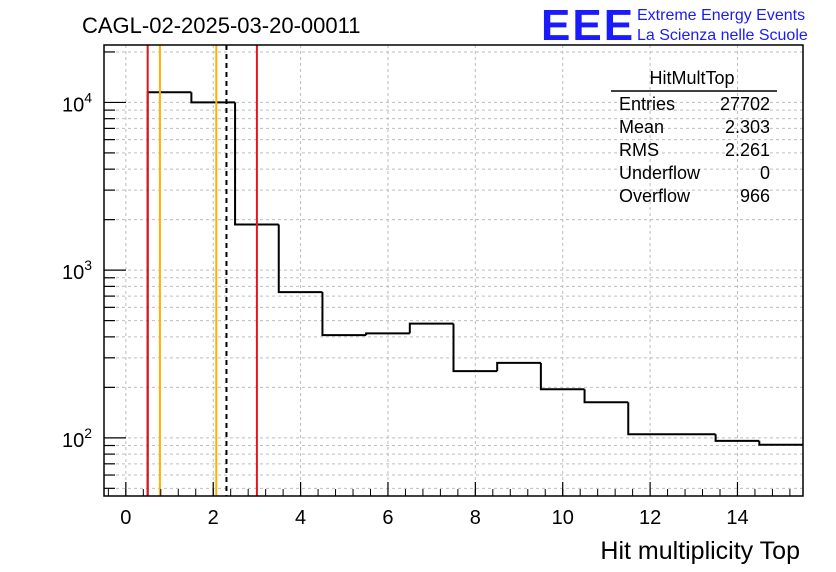  I want to click on x-tick-label: 8, so click(475, 518).